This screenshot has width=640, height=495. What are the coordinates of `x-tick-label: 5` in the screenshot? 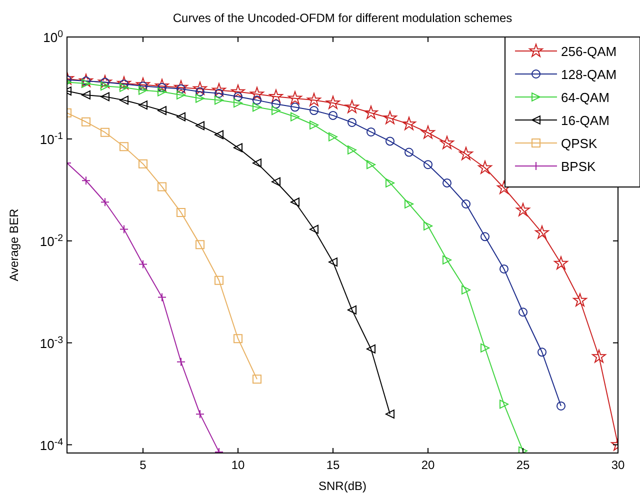 It's located at (143, 465).